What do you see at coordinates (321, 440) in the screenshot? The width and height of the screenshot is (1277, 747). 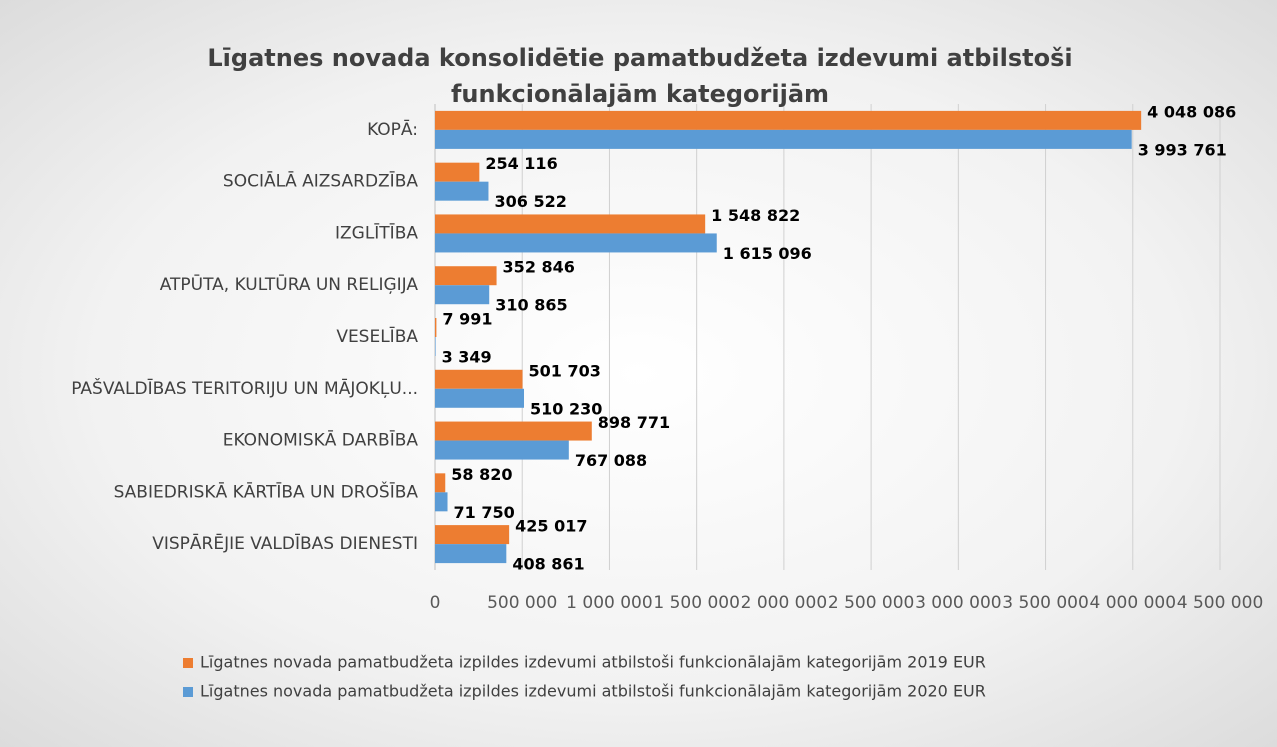 I see `y-tick-label: EKONOMISKĀ DARBĪBA` at bounding box center [321, 440].